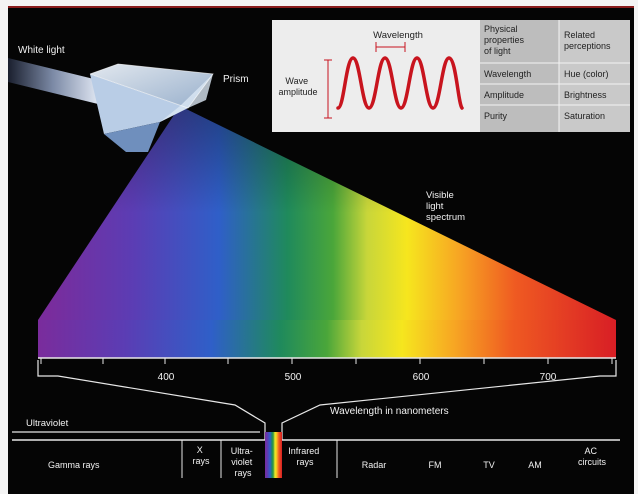  I want to click on visible-spectrum-label: Visible light spectrum, so click(445, 206).